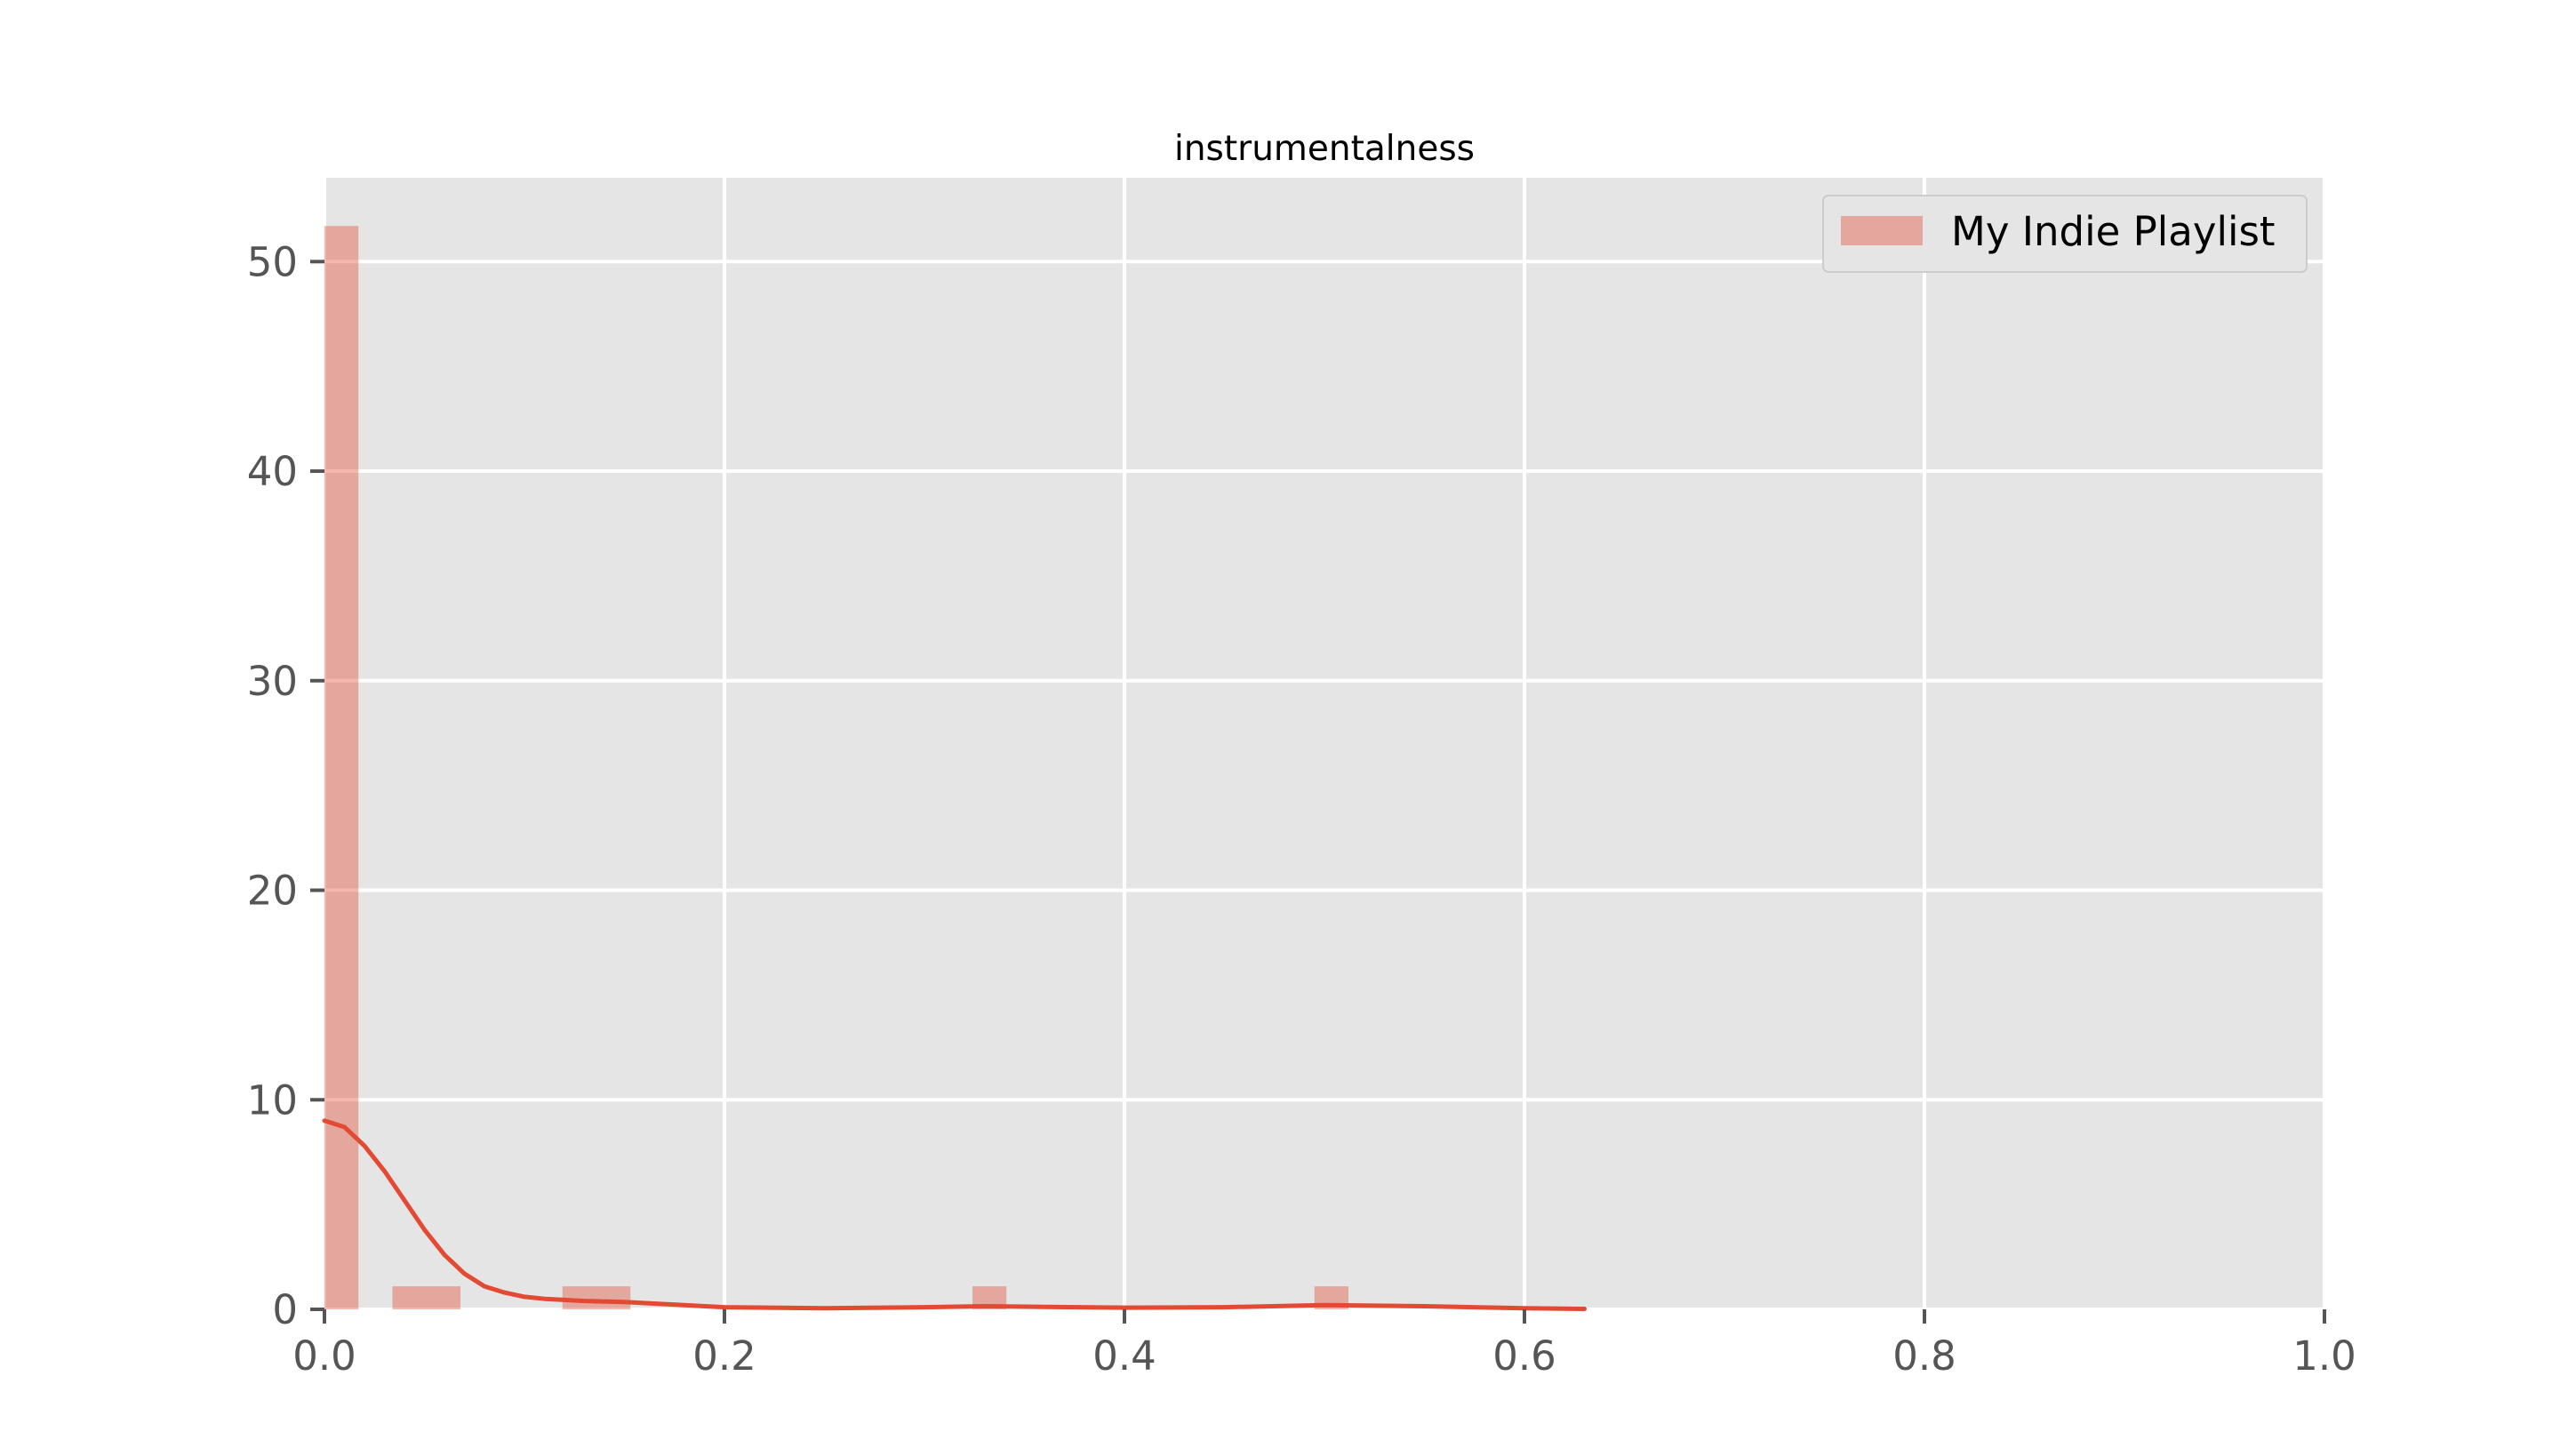 The image size is (2560, 1456). Describe the element at coordinates (324, 1356) in the screenshot. I see `x-tick-label-0: 0.0` at that location.